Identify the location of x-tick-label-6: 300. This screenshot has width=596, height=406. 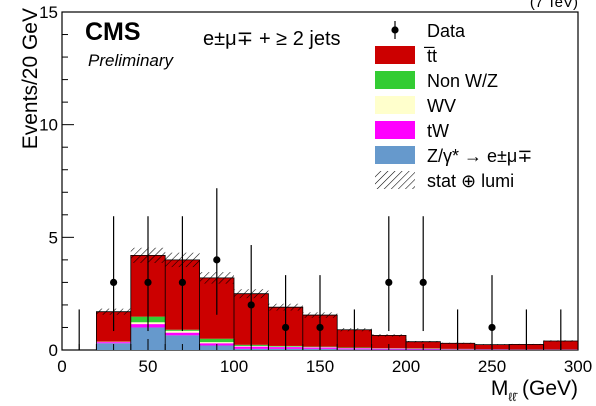
(578, 366).